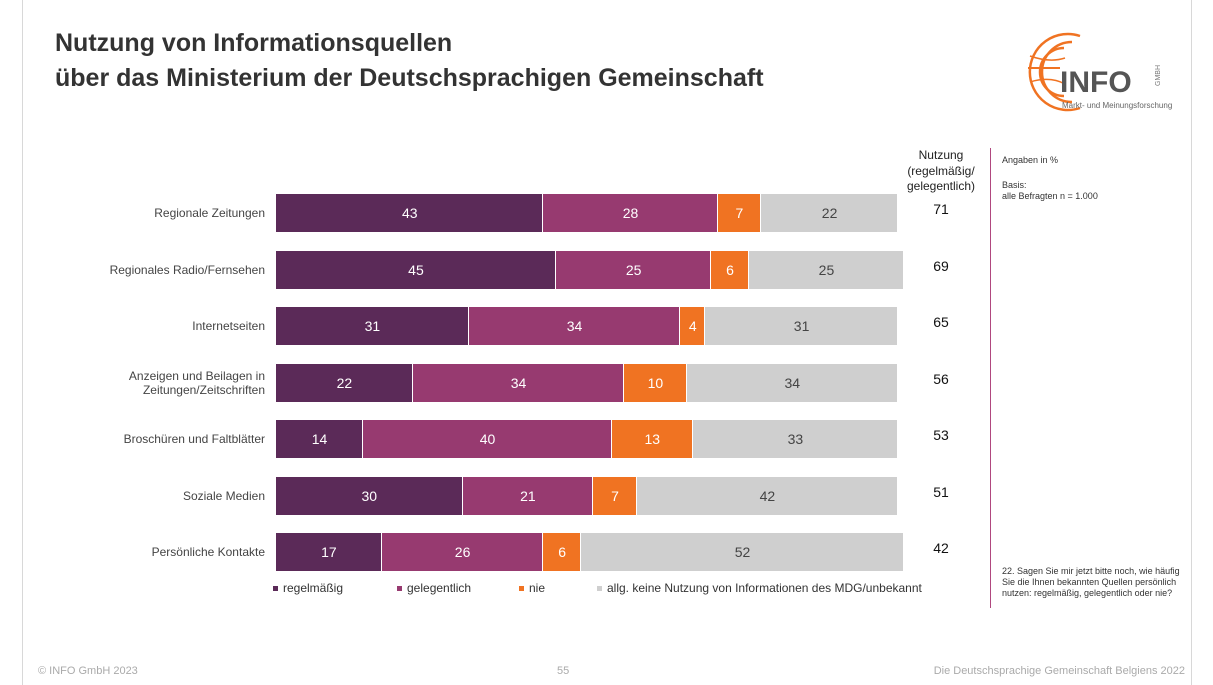 The height and width of the screenshot is (685, 1213). I want to click on bar-label: 30, so click(369, 495).